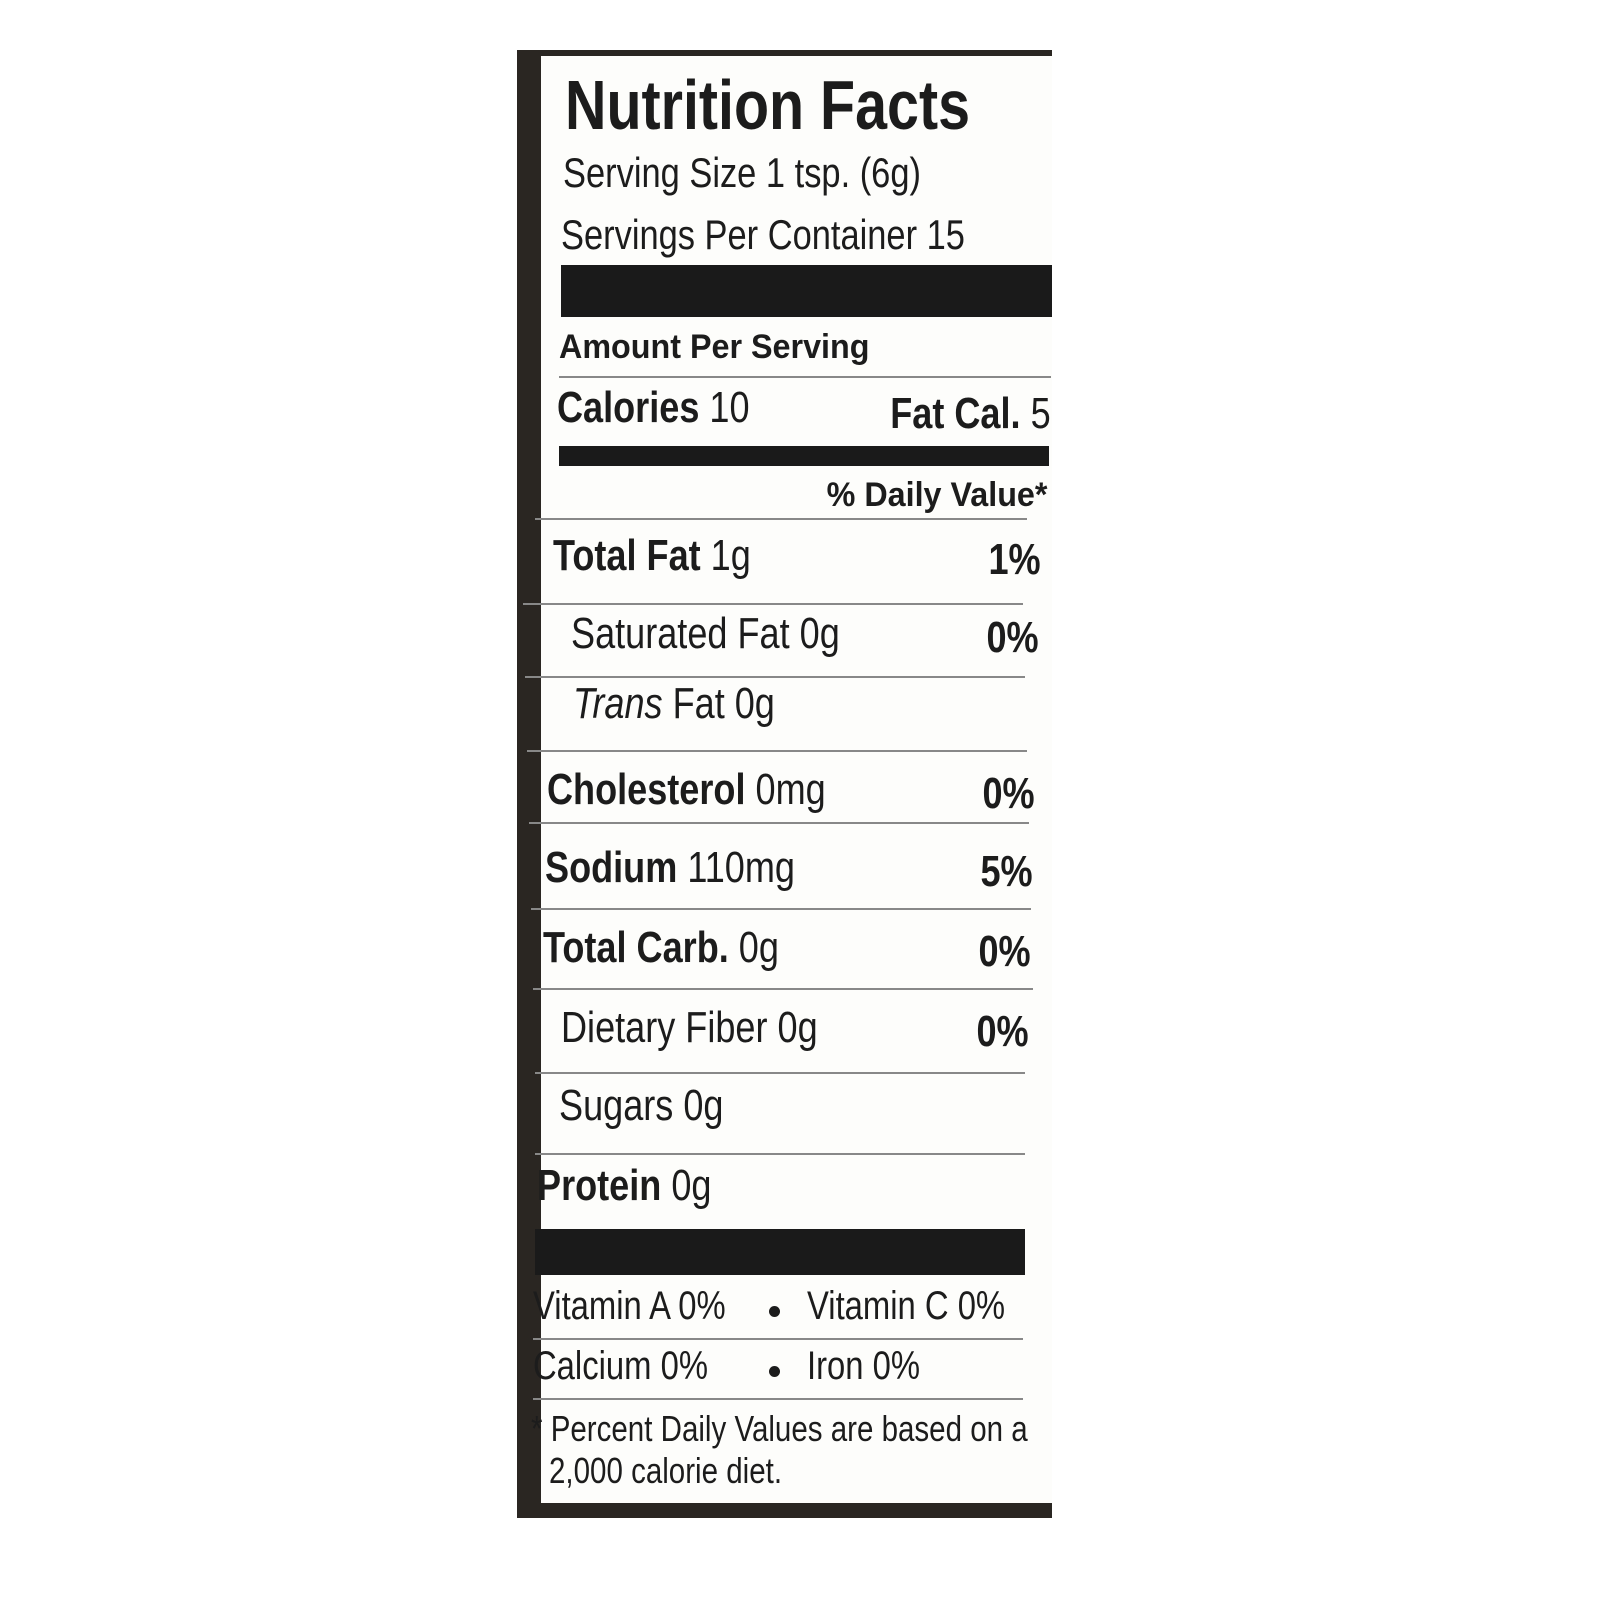 The height and width of the screenshot is (1600, 1600). Describe the element at coordinates (629, 1306) in the screenshot. I see `vitamin: Vitamin A 0%` at that location.